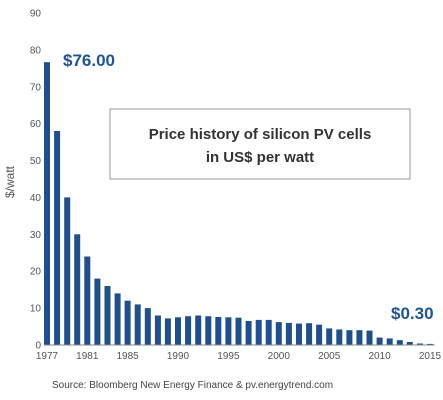 The width and height of the screenshot is (443, 400). I want to click on bar-1989, so click(167, 331).